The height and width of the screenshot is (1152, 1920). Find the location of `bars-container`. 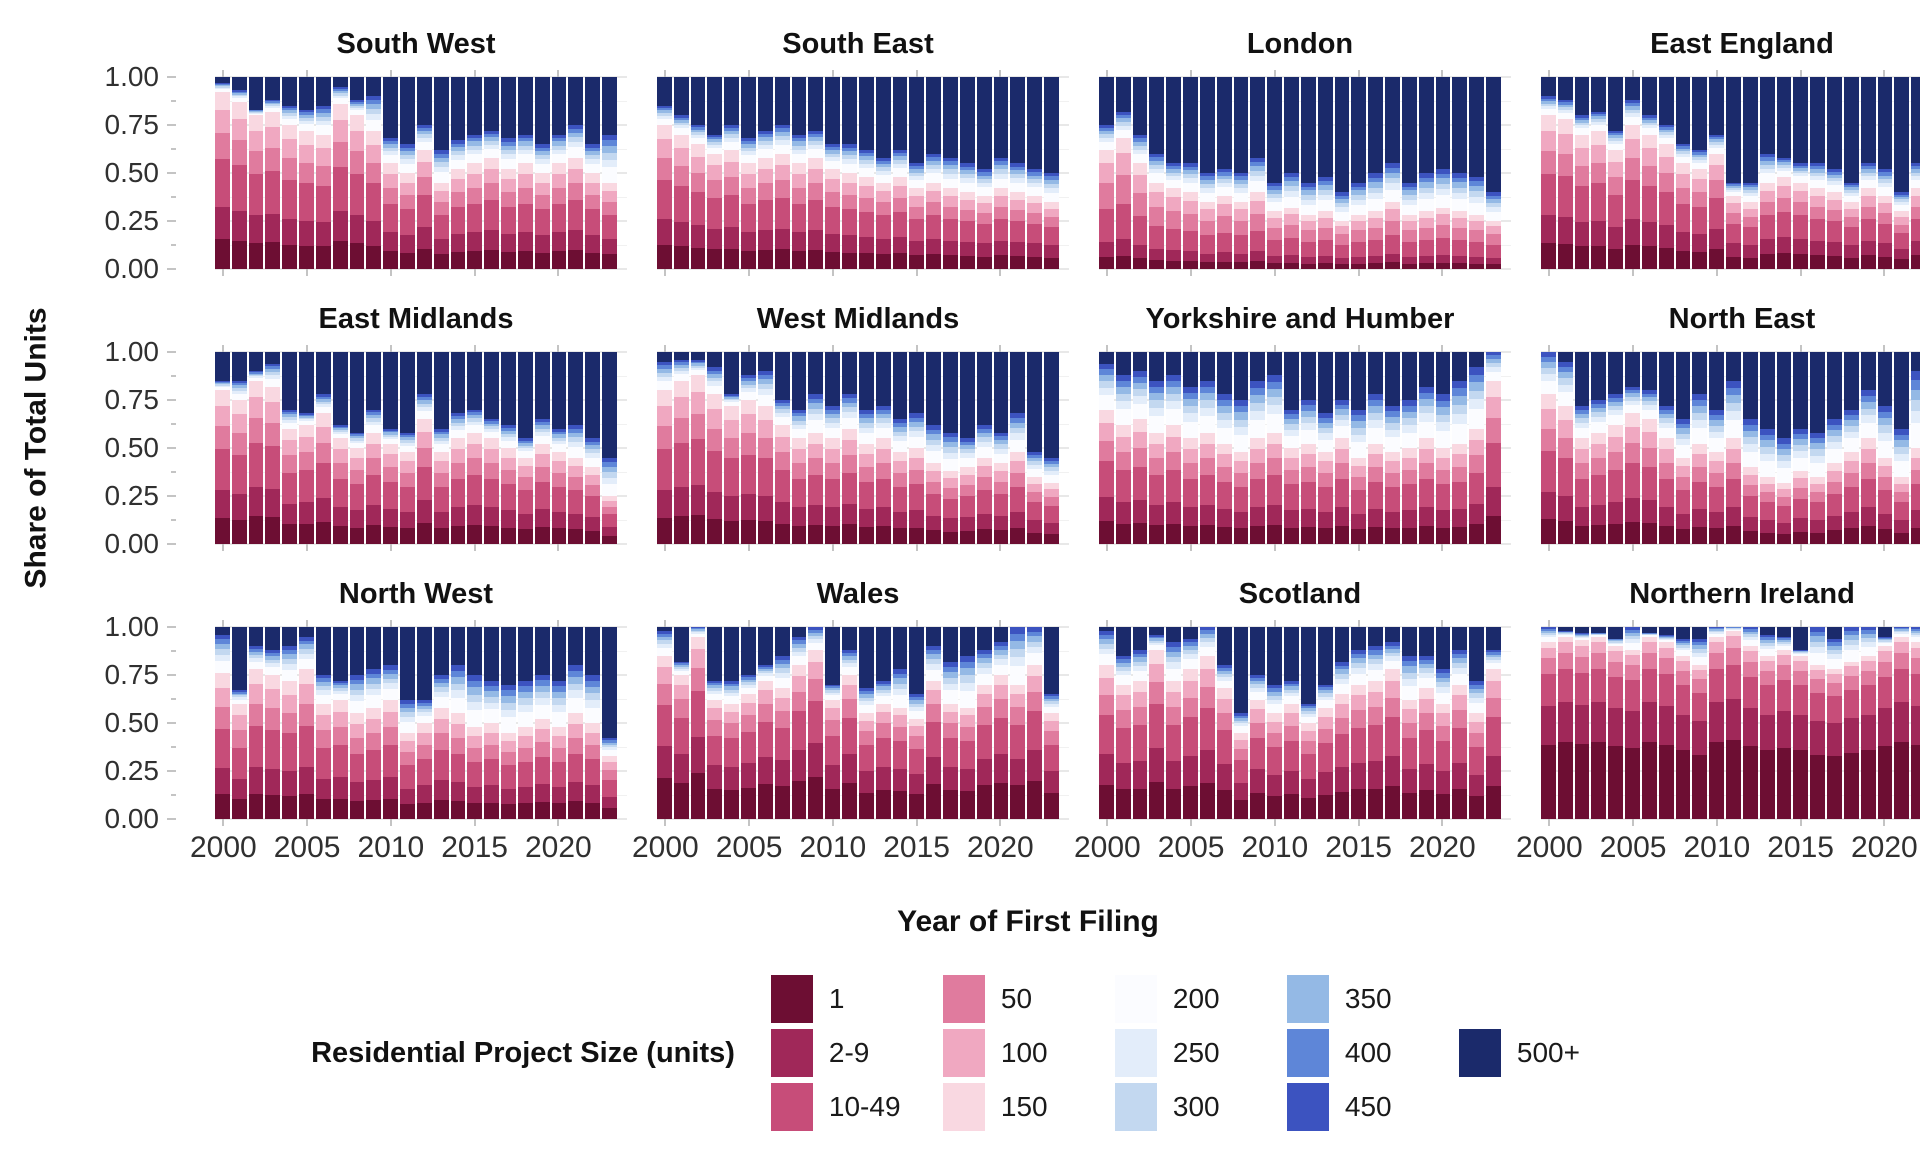

bars-container is located at coordinates (858, 172).